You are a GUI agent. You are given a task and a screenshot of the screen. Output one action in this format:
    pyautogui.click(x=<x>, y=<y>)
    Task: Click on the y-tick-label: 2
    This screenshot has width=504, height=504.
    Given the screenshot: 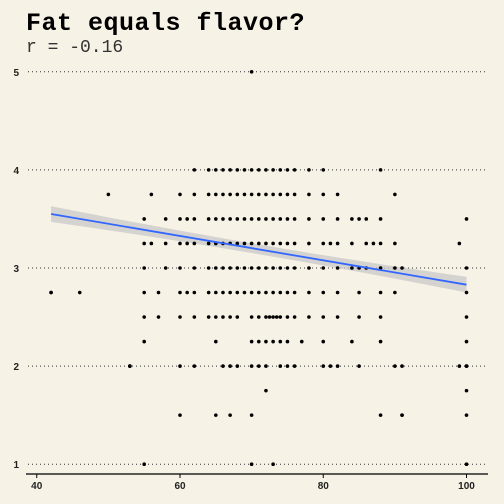 What is the action you would take?
    pyautogui.click(x=16, y=367)
    